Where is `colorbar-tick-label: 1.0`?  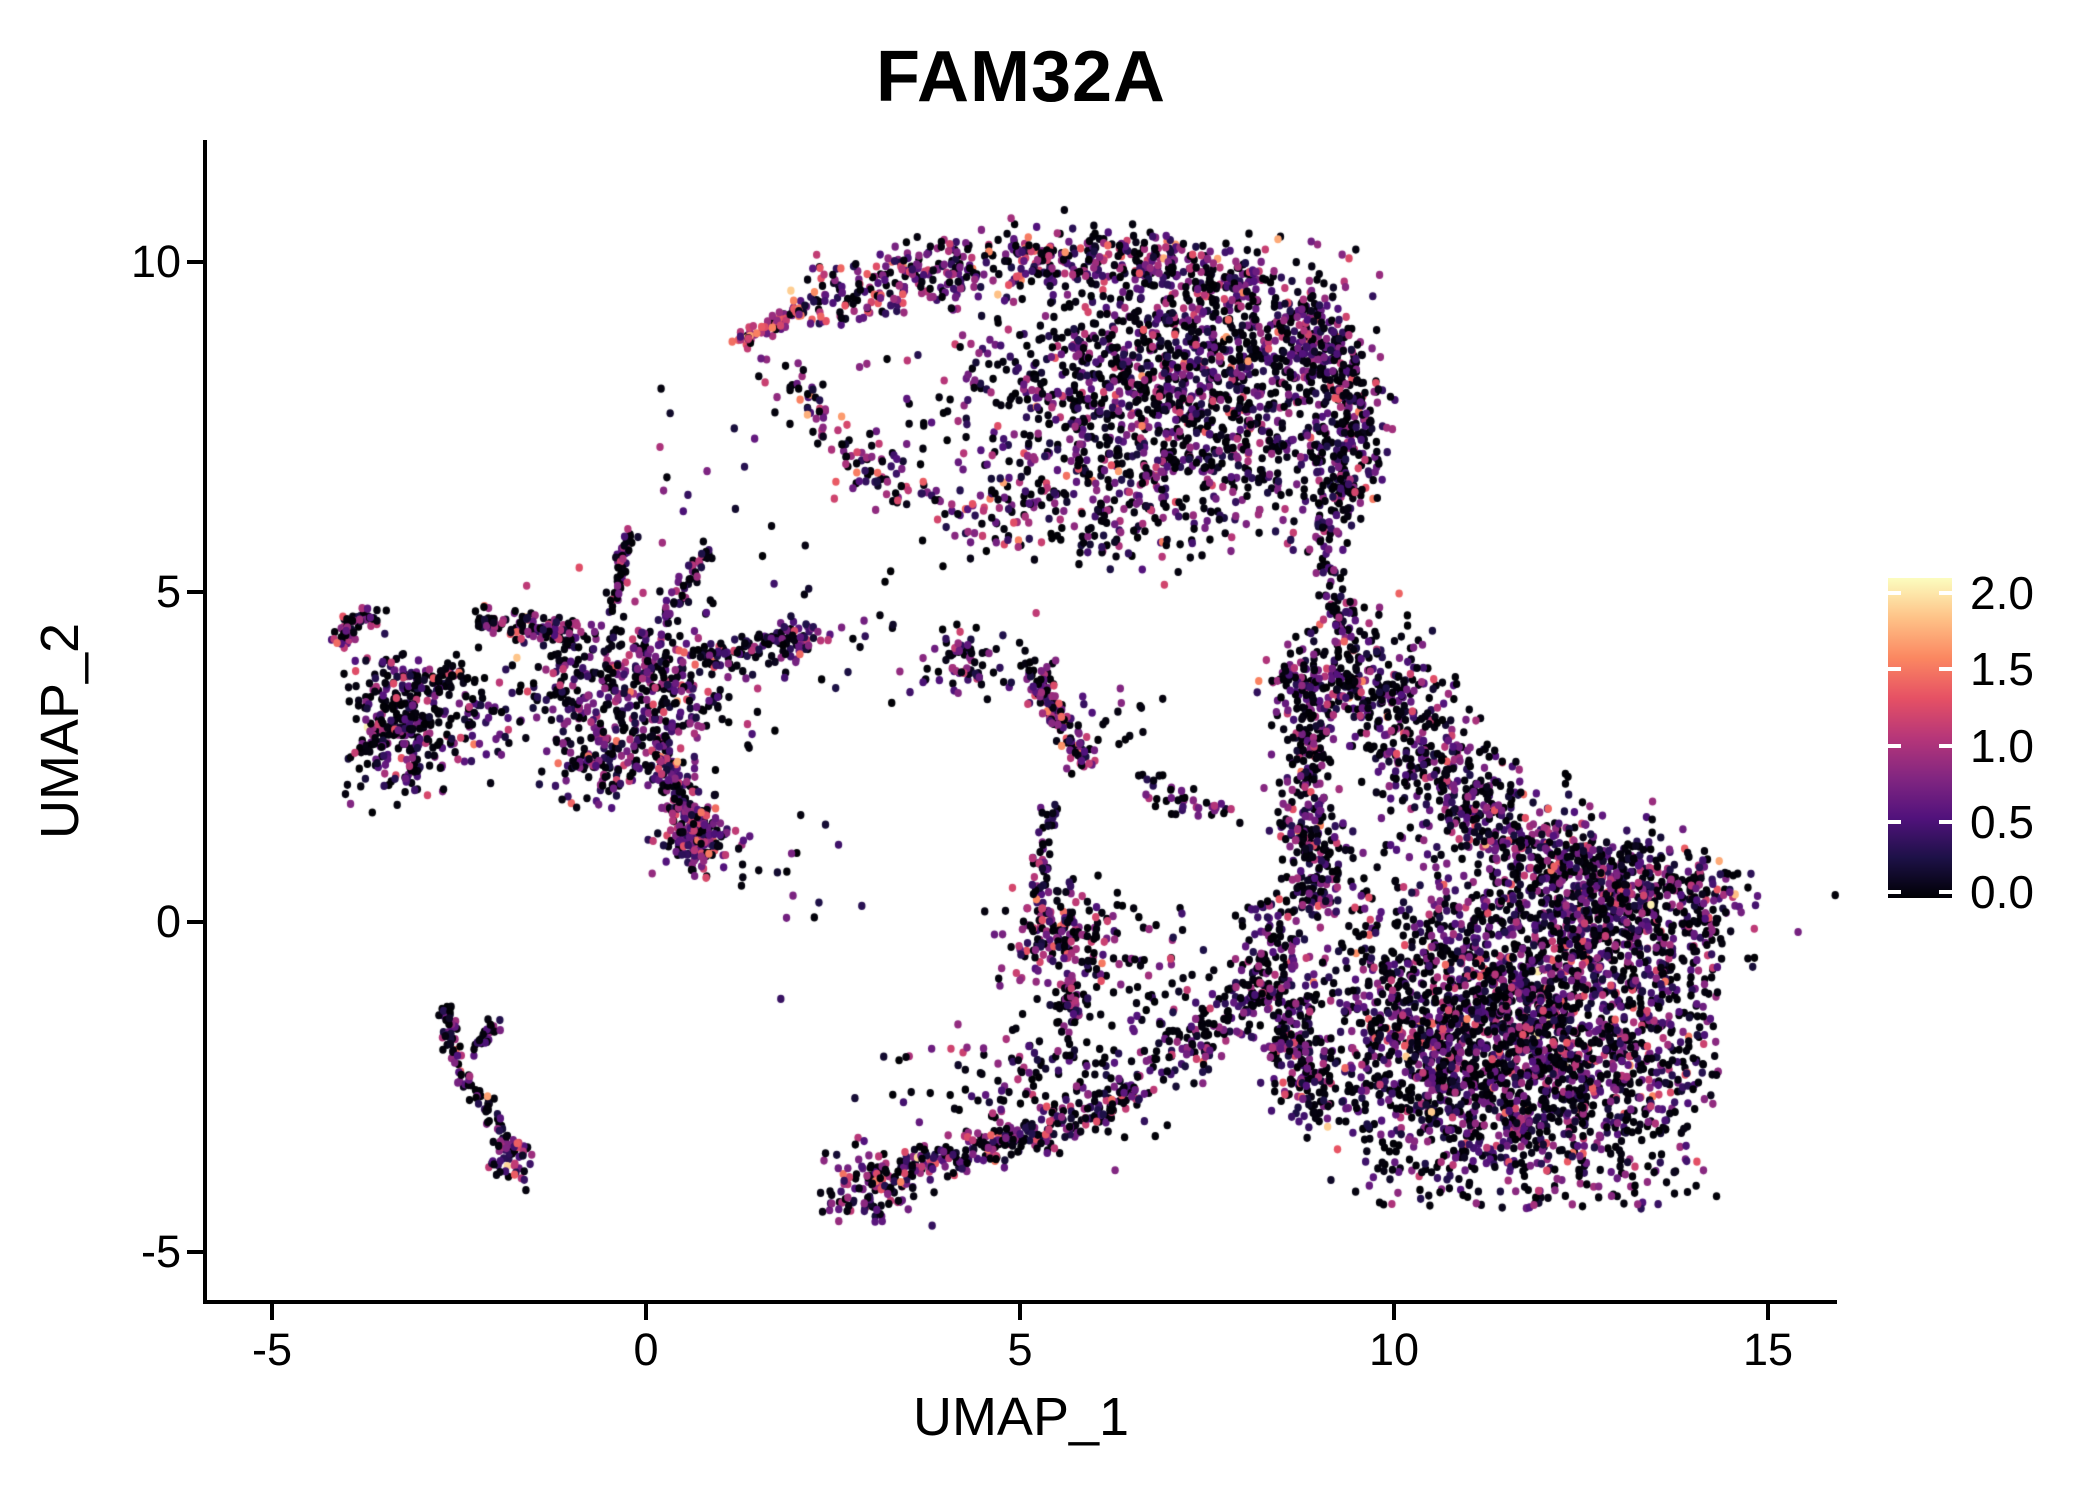
colorbar-tick-label: 1.0 is located at coordinates (2002, 745).